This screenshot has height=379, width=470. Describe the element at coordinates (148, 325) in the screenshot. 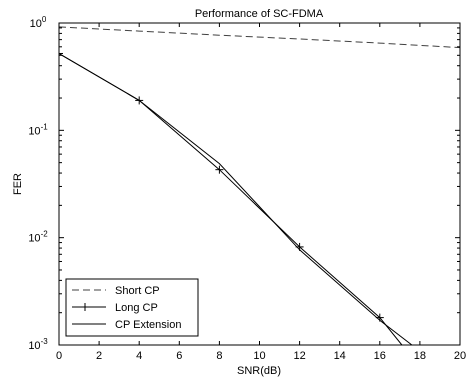

I see `legend-label-cp-extension: CP Extension` at that location.